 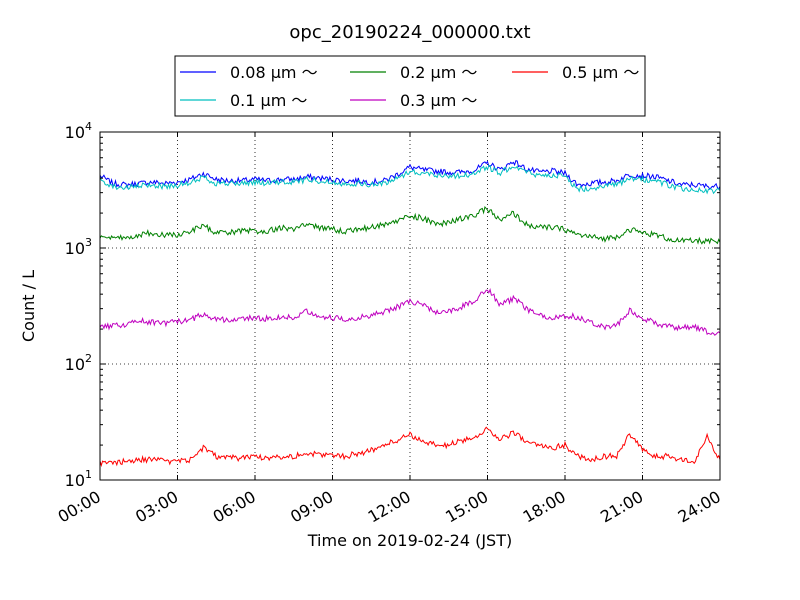 I want to click on legend-label: 0.1 μm ～, so click(x=268, y=100).